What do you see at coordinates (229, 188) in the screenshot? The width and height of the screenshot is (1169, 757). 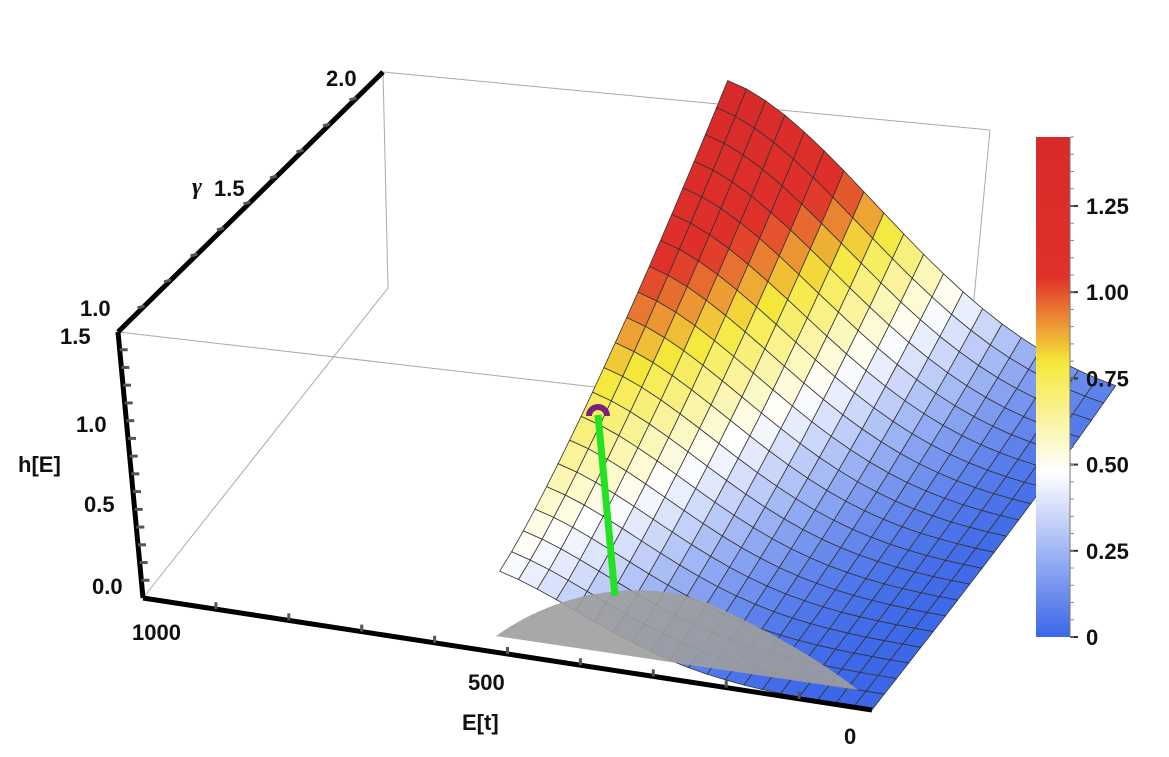 I see `gamma-tick-1: 1.5` at bounding box center [229, 188].